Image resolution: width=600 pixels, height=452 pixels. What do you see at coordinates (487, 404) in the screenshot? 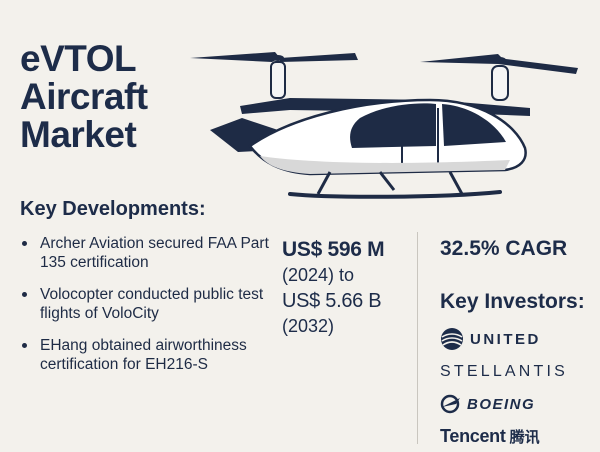
I see `boeing-logo: BOEING` at bounding box center [487, 404].